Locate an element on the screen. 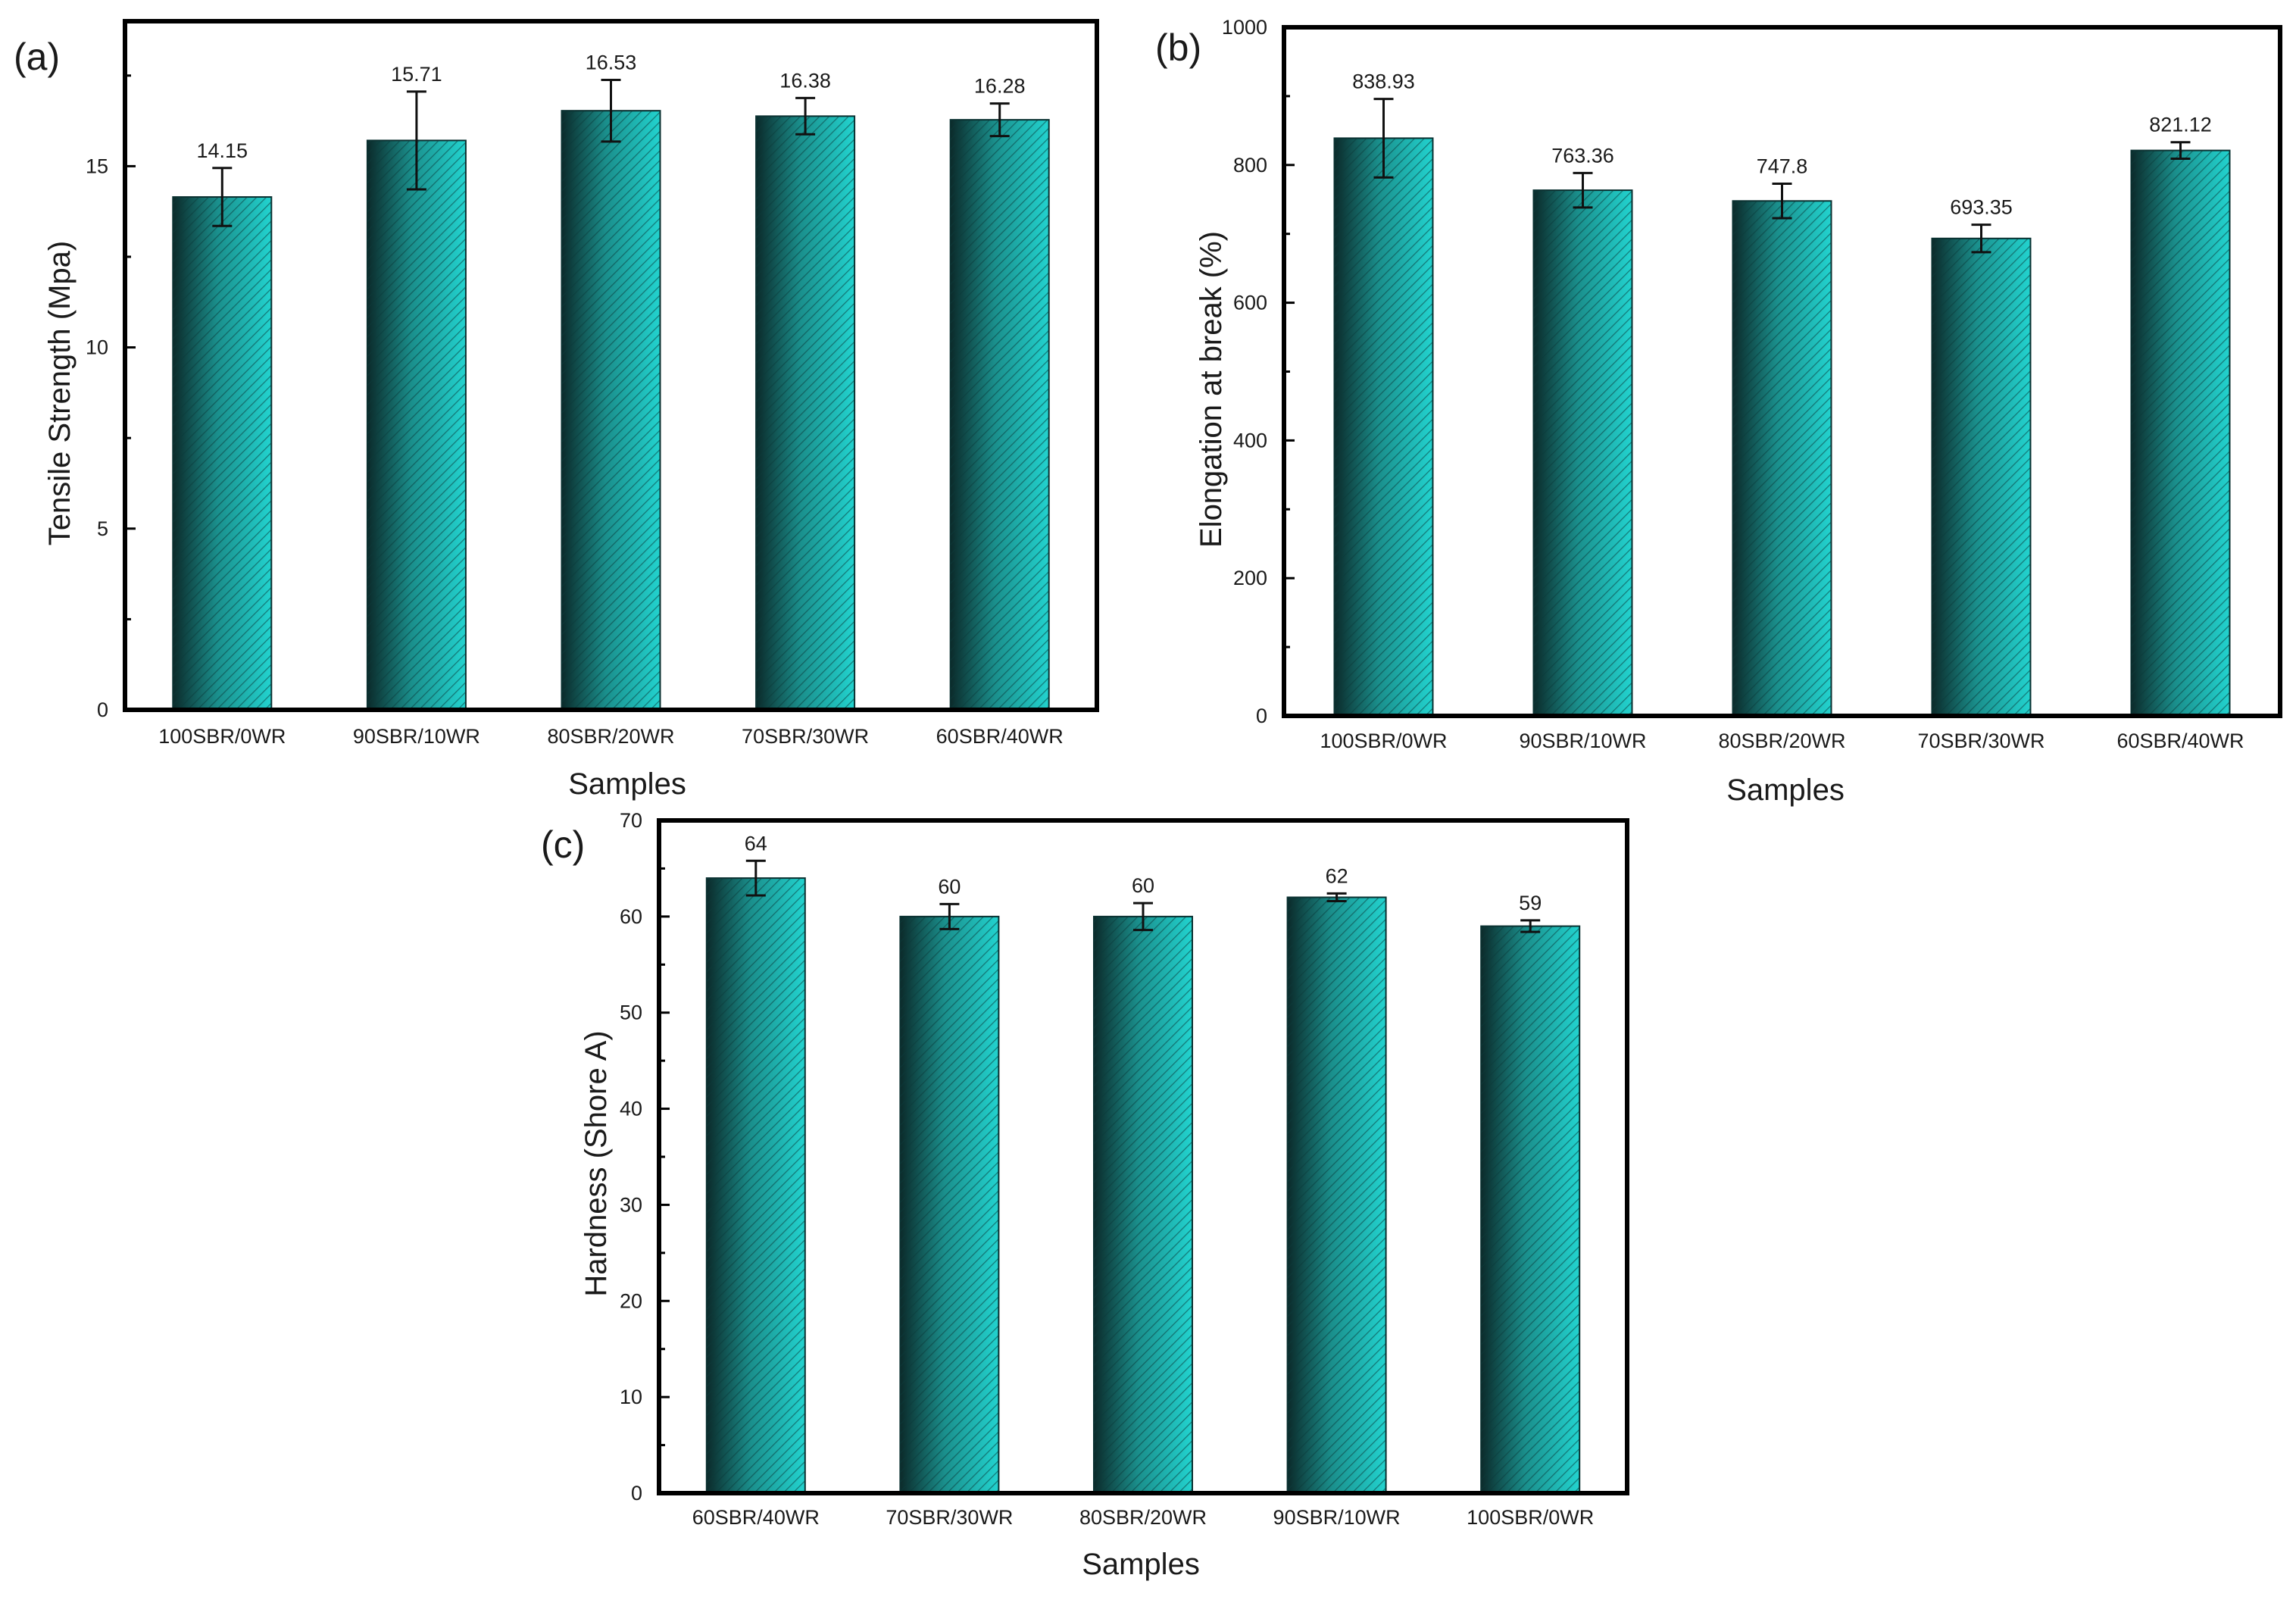 This screenshot has width=2296, height=1603. panel-label: (b) is located at coordinates (1178, 48).